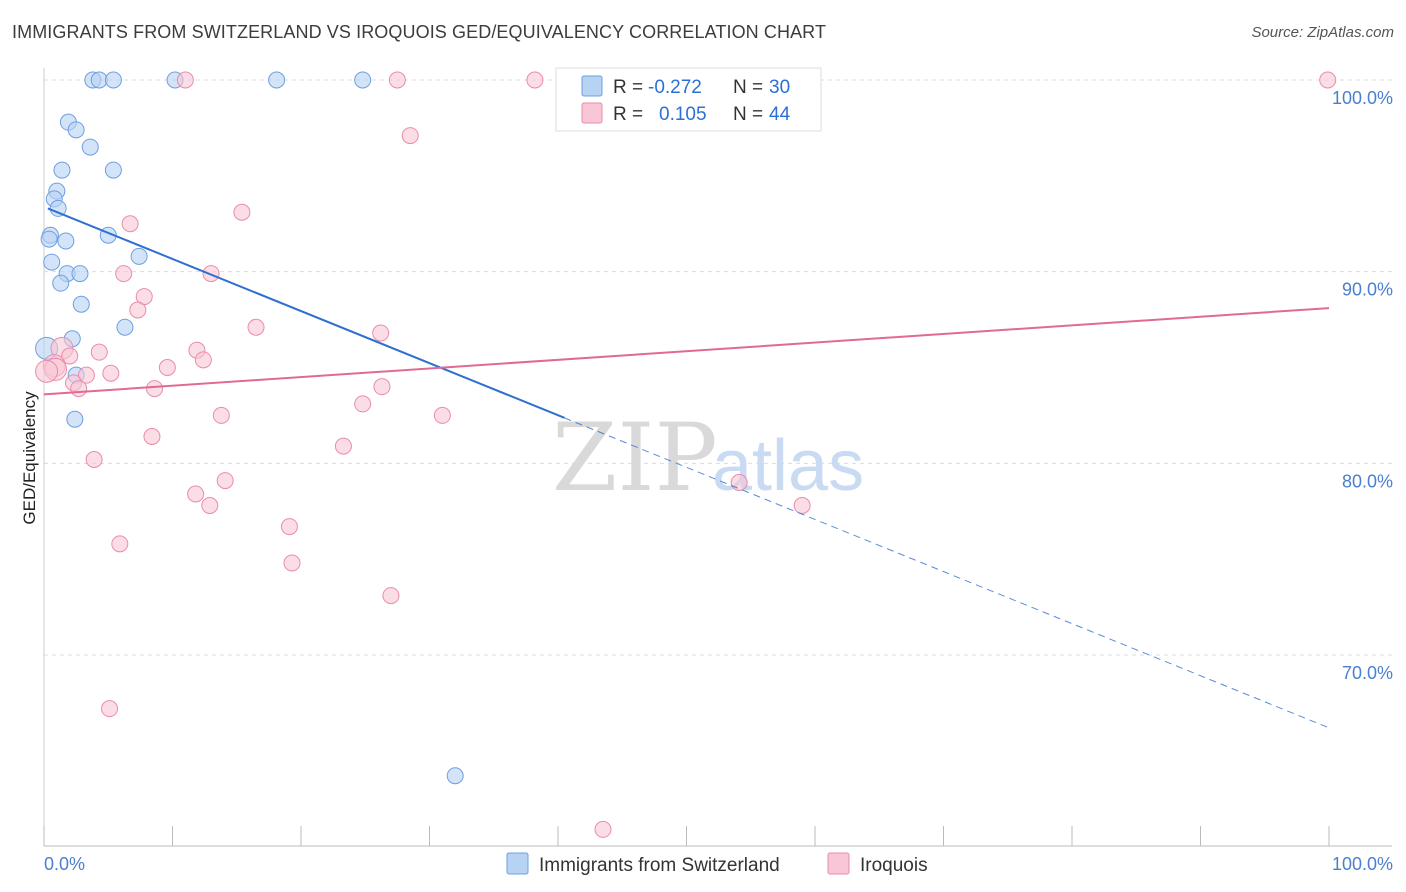 The width and height of the screenshot is (1406, 892). I want to click on bottom-legend-label-switzerland: Immigrants from Switzerland, so click(659, 865).